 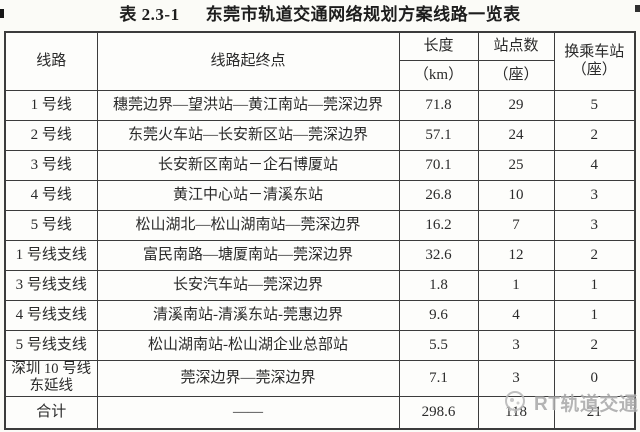 What do you see at coordinates (248, 345) in the screenshot?
I see `cell-route: 松山湖南站-松山湖企业总部站` at bounding box center [248, 345].